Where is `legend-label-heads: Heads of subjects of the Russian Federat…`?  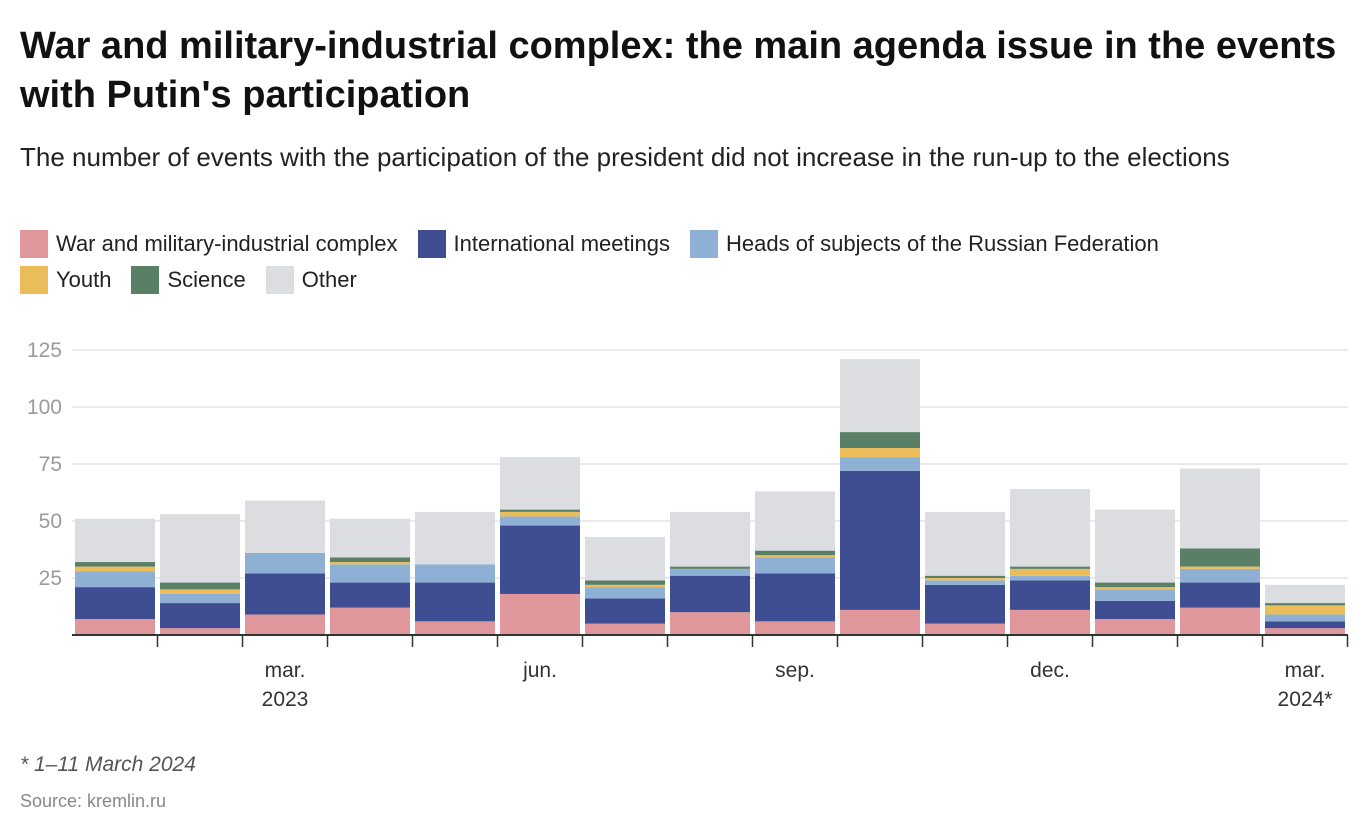 legend-label-heads: Heads of subjects of the Russian Federat… is located at coordinates (942, 243).